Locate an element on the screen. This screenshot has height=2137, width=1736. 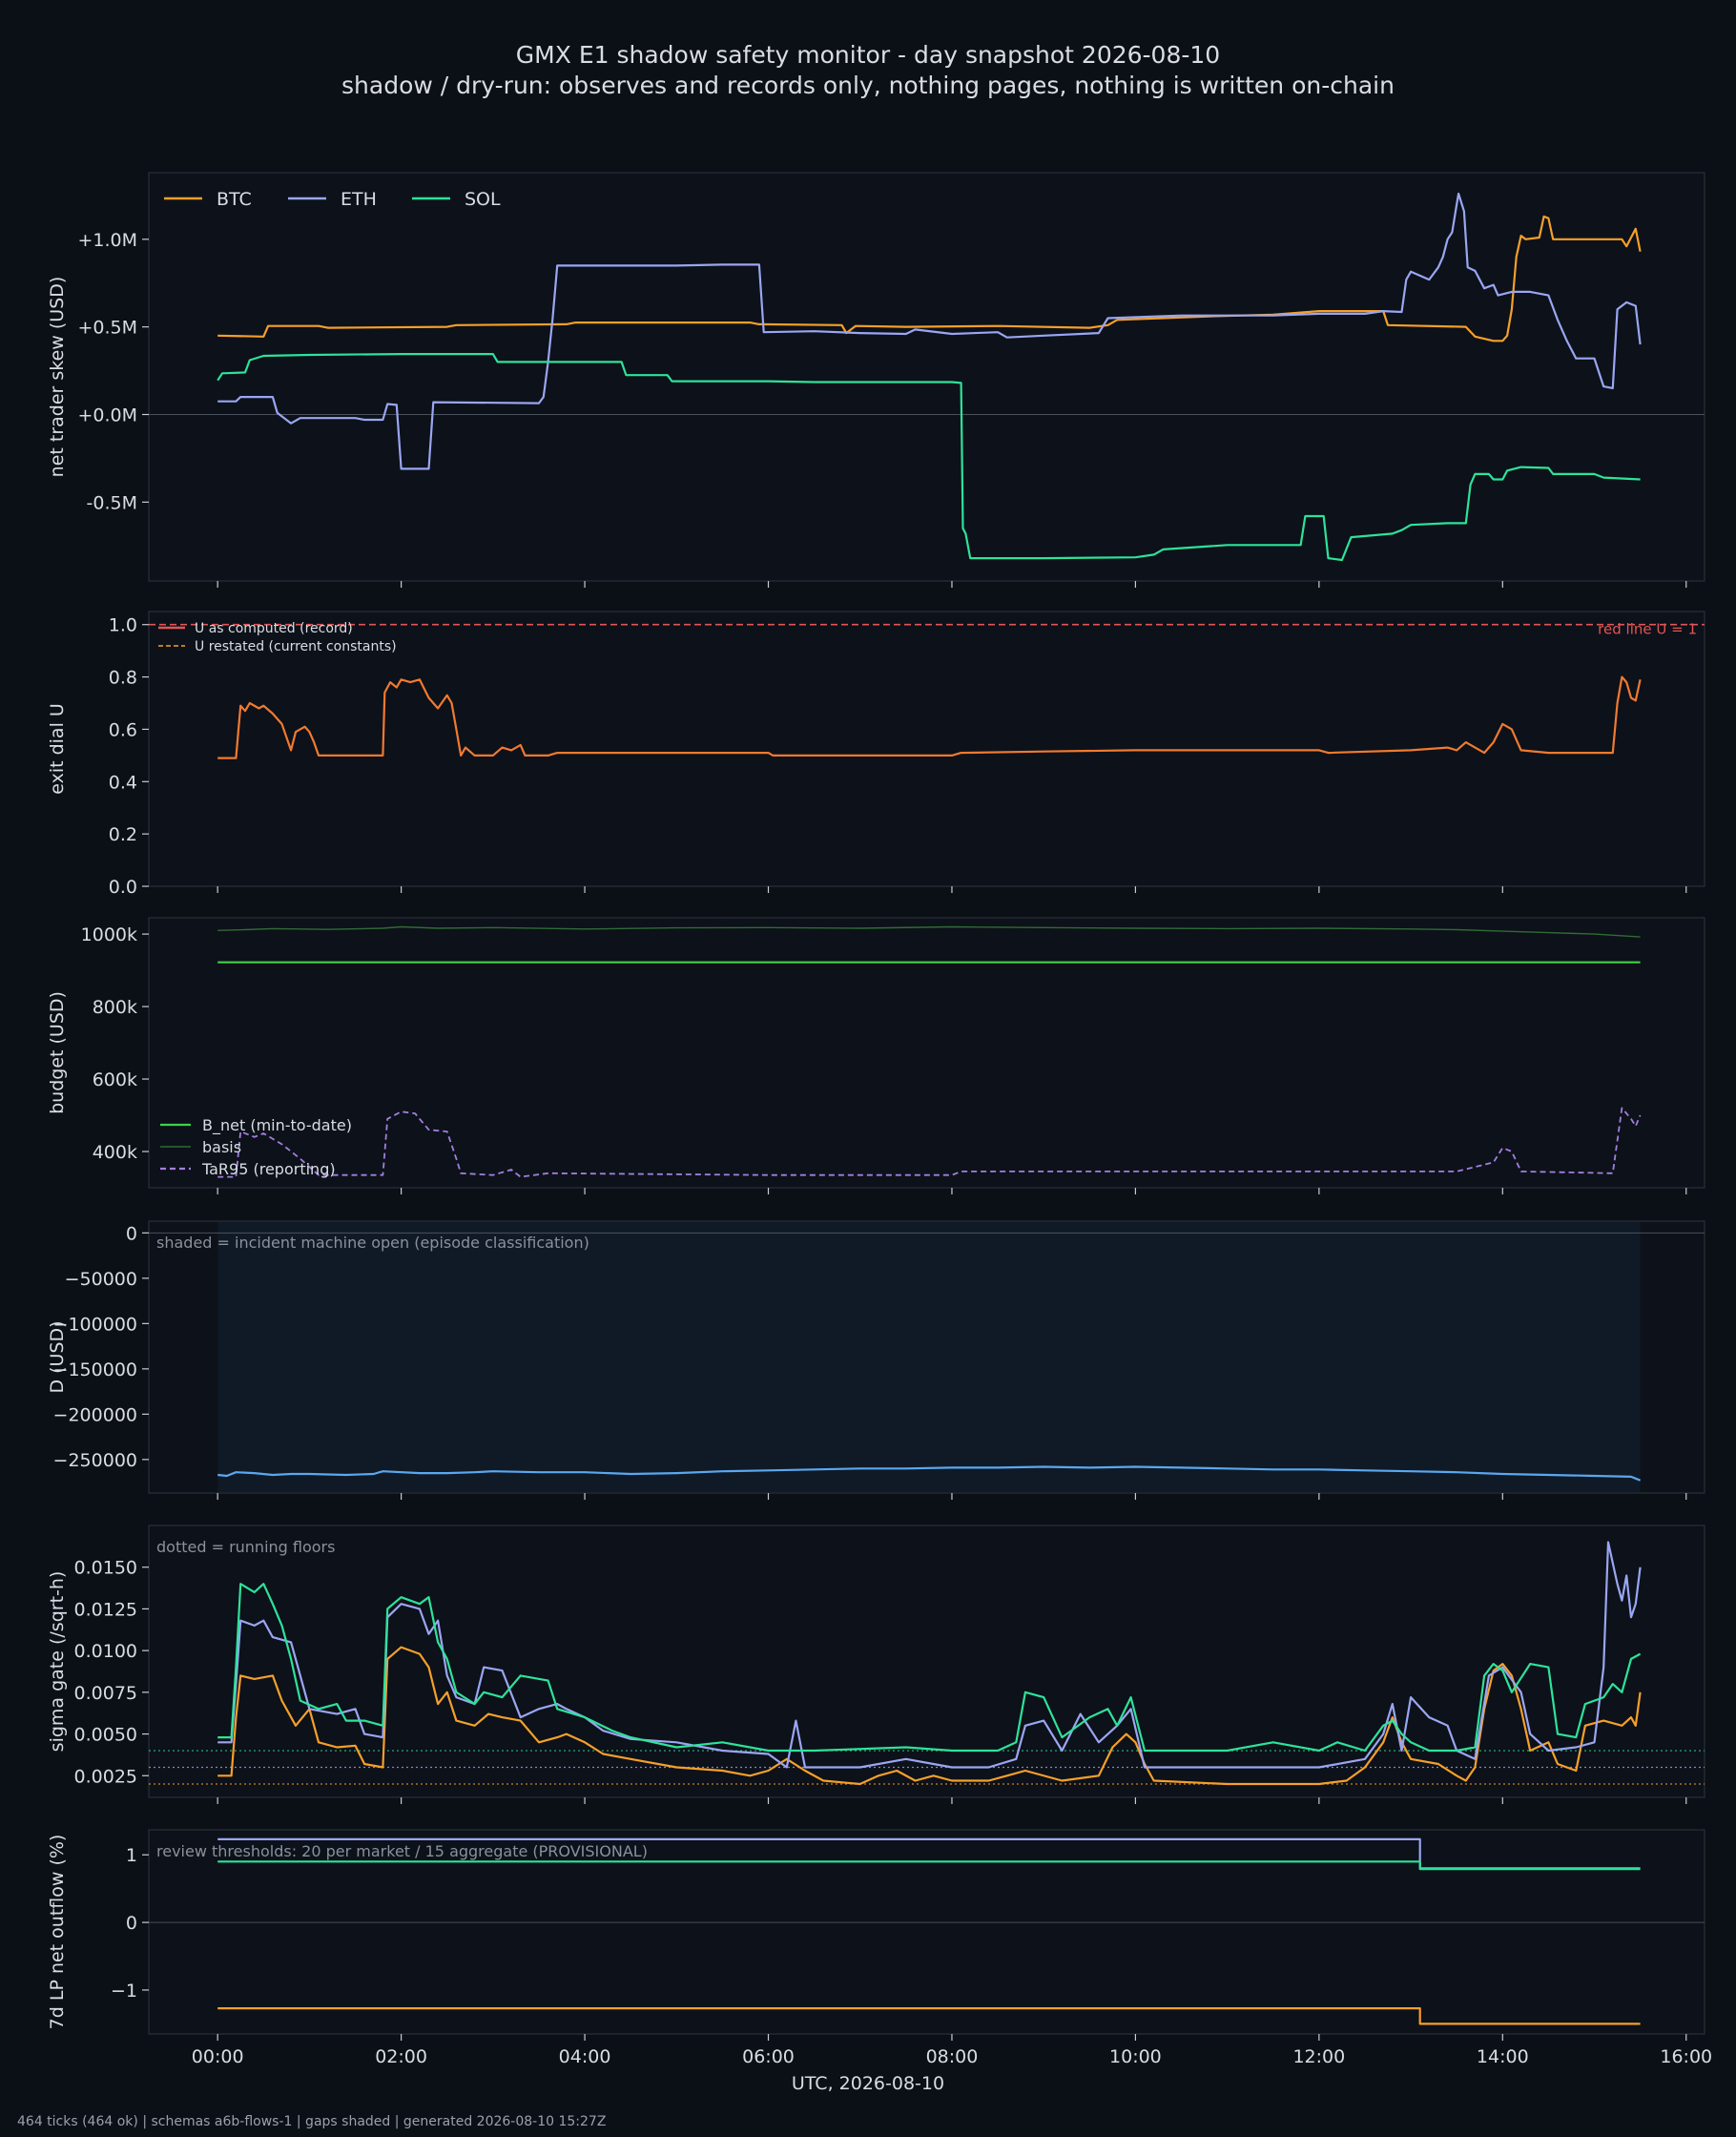
series-tar95-reporting- is located at coordinates (929, 1142).